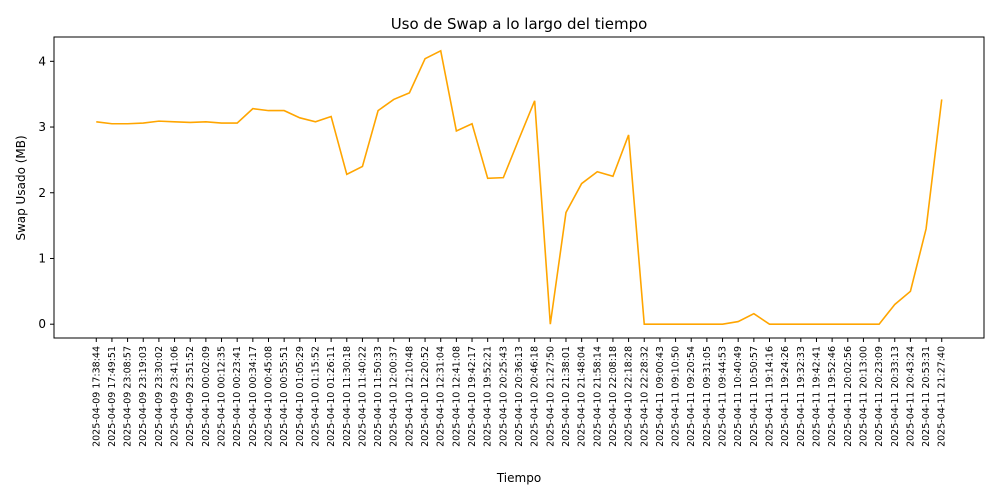 The height and width of the screenshot is (504, 1000). What do you see at coordinates (378, 396) in the screenshot?
I see `x-tick-label: 2025-04-10 11:50:33` at bounding box center [378, 396].